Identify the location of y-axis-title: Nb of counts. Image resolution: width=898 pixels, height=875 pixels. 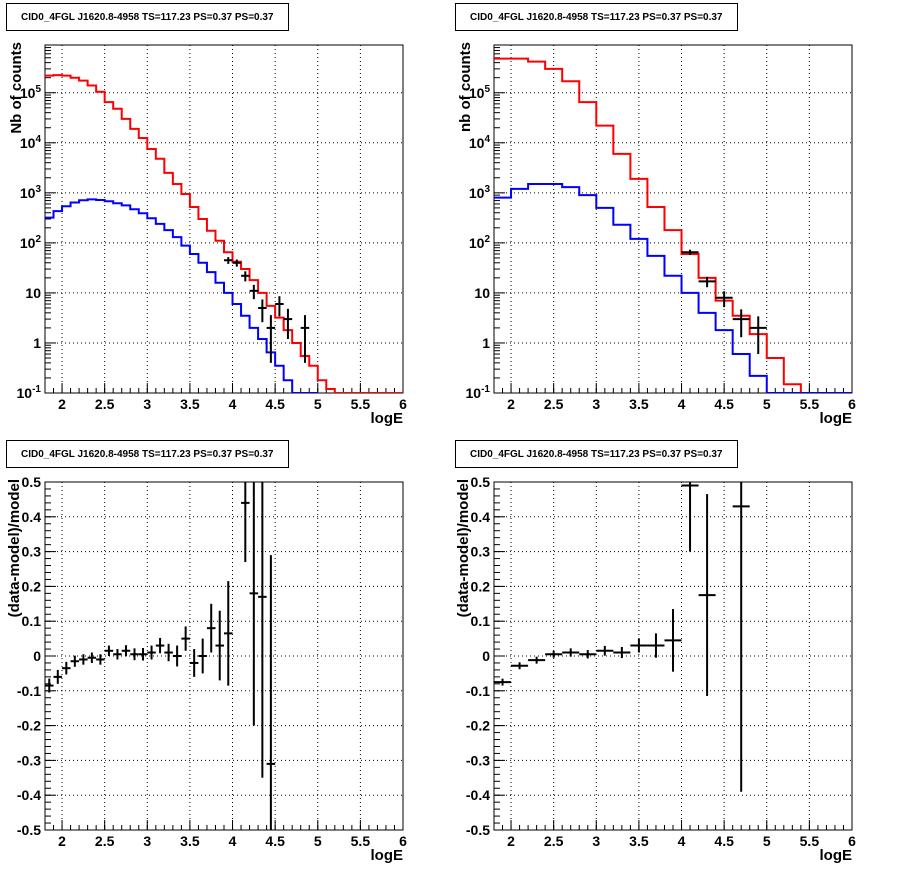
(16, 88).